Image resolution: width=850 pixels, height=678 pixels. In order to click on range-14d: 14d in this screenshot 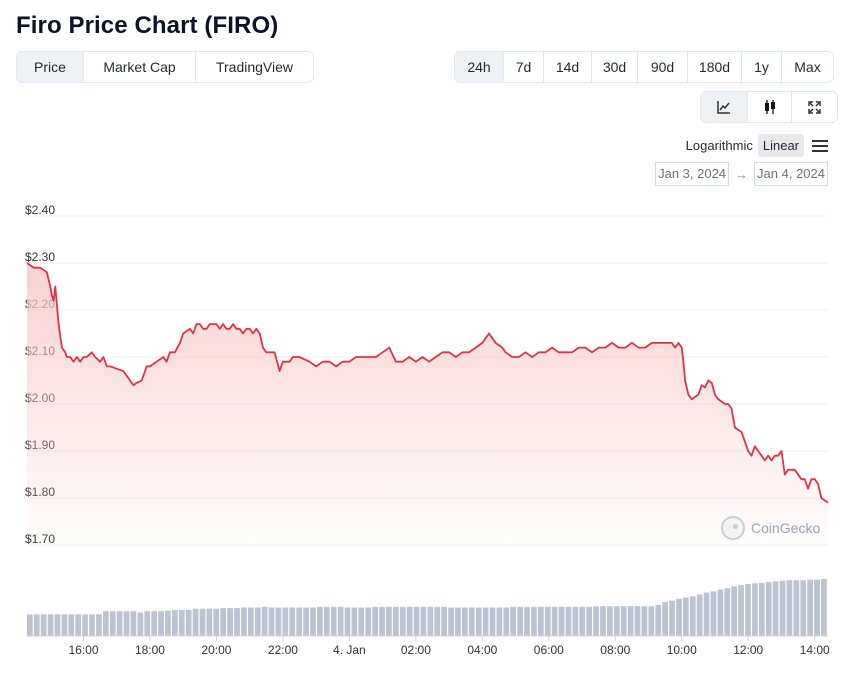, I will do `click(567, 67)`.